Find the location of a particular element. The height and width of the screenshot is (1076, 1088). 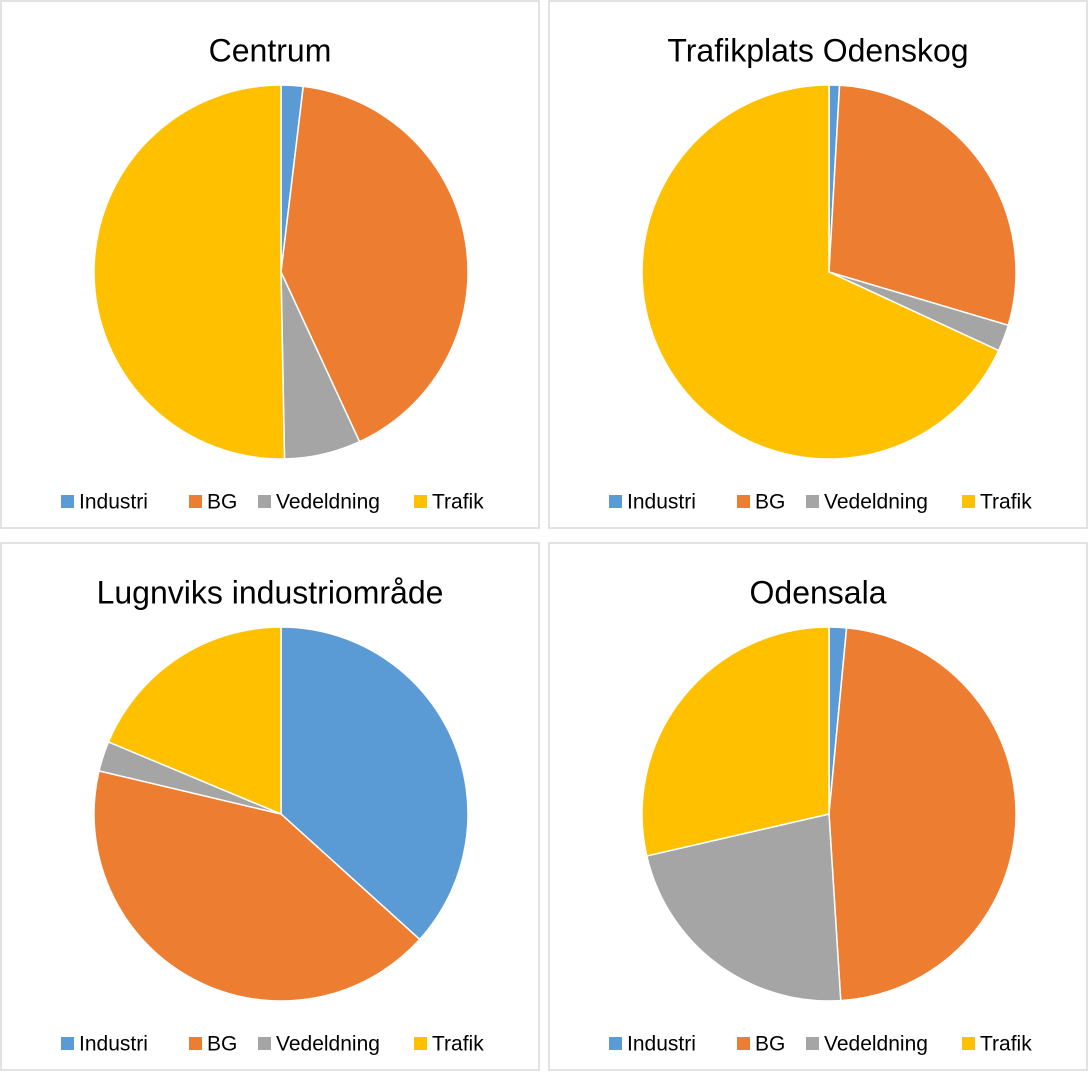

chart-title: Odensala is located at coordinates (818, 592).